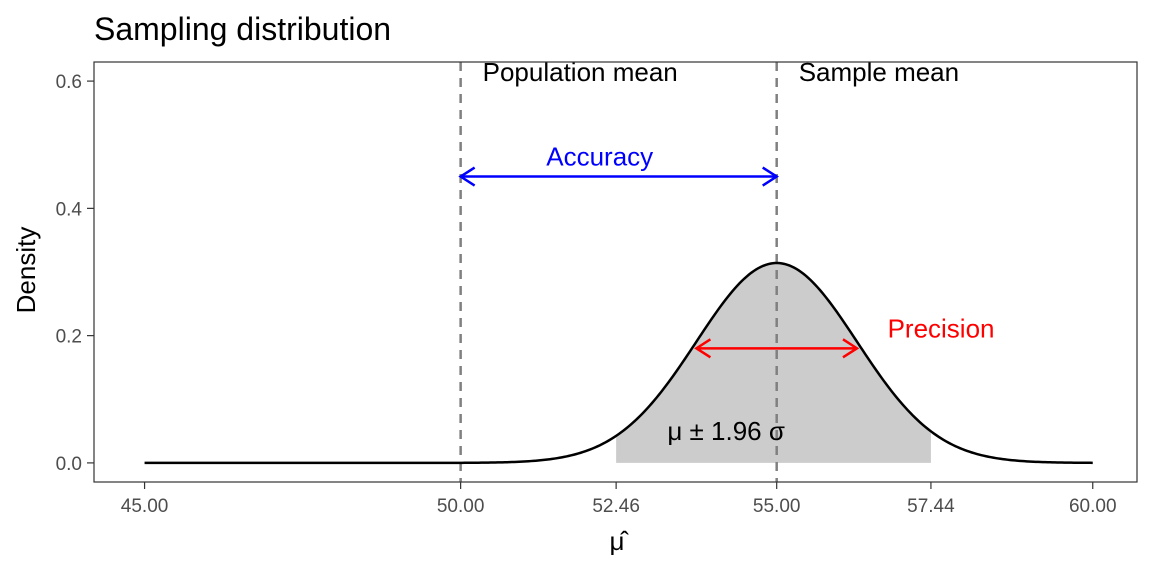 The width and height of the screenshot is (1152, 576). I want to click on y-axis-title: Density, so click(26, 270).